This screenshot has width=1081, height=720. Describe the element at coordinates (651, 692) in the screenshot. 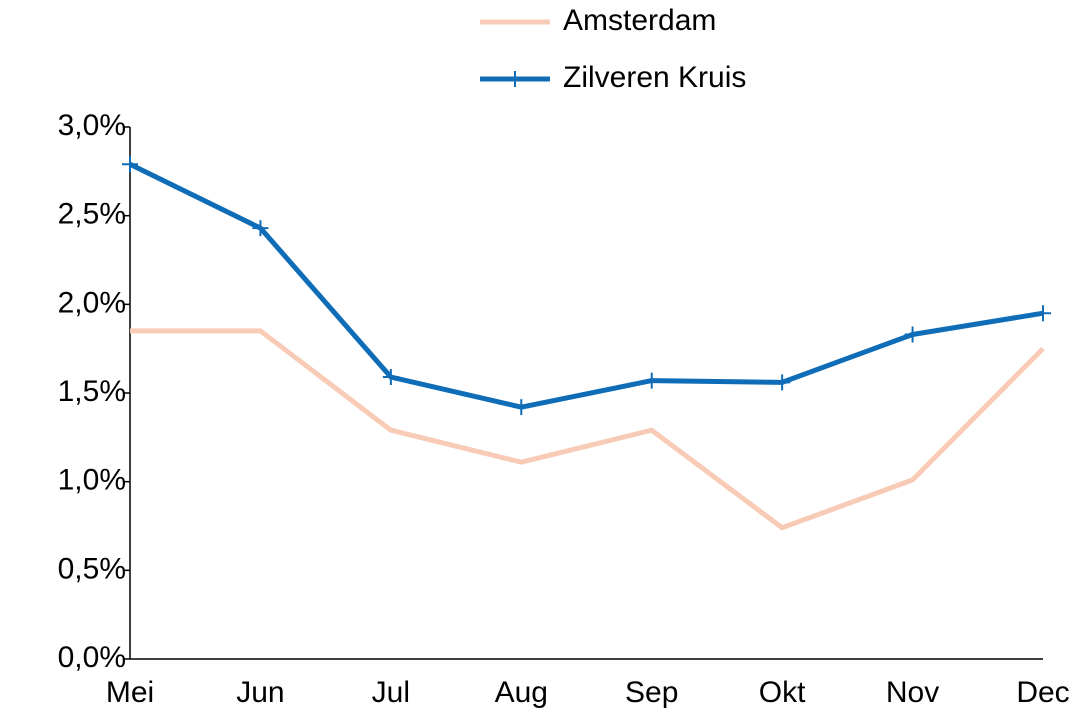

I see `x-tick-label: Sep` at that location.